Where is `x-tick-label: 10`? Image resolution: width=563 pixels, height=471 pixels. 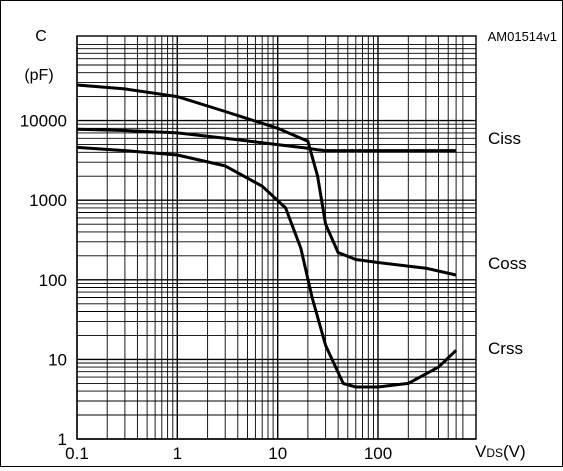
x-tick-label: 10 is located at coordinates (277, 453).